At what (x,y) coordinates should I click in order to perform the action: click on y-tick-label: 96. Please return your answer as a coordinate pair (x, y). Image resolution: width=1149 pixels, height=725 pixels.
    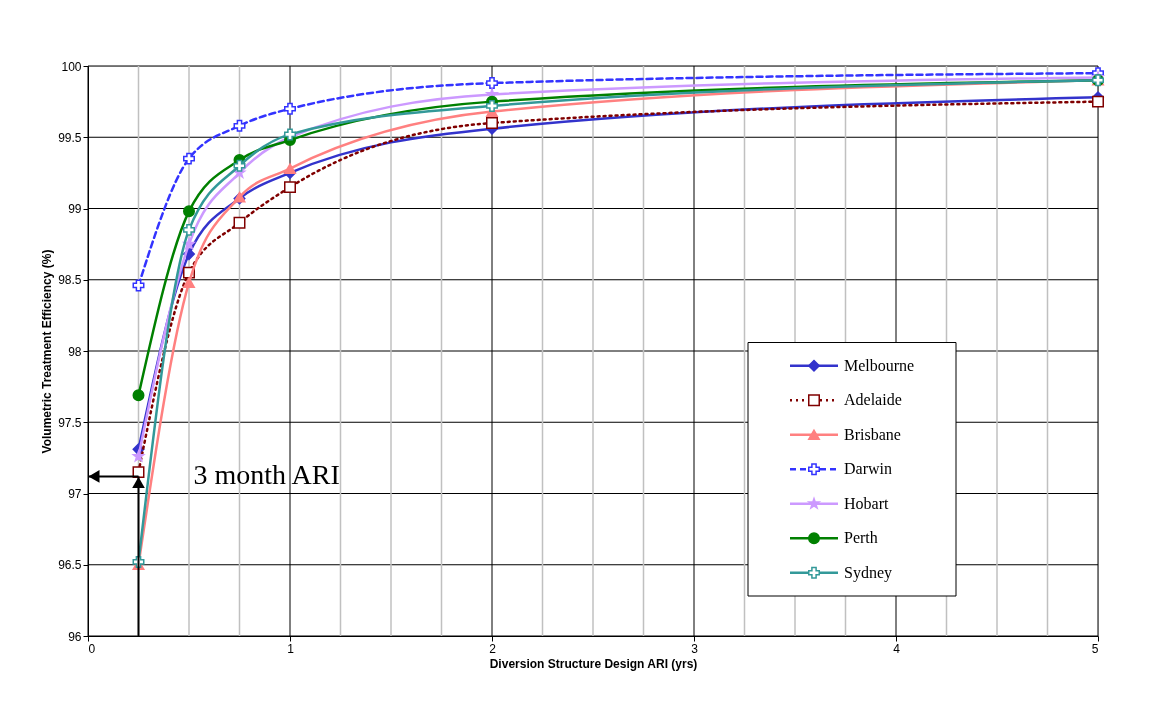
    Looking at the image, I should click on (75, 636).